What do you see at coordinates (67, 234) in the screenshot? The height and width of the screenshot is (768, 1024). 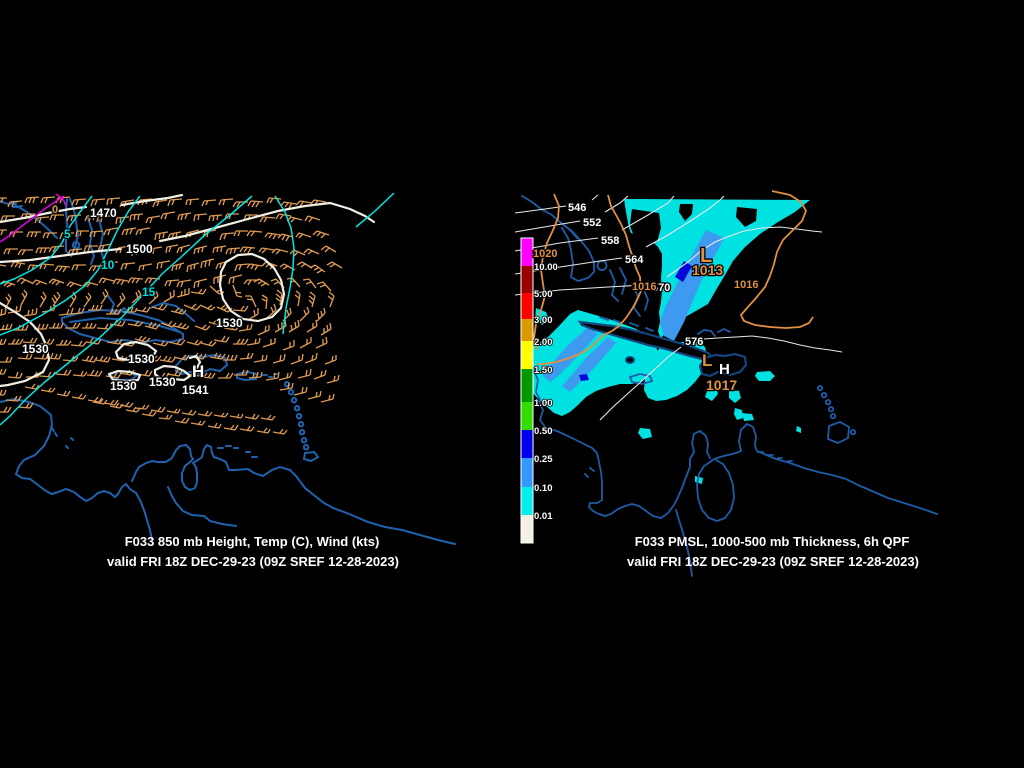 I see `svg-text: 5` at bounding box center [67, 234].